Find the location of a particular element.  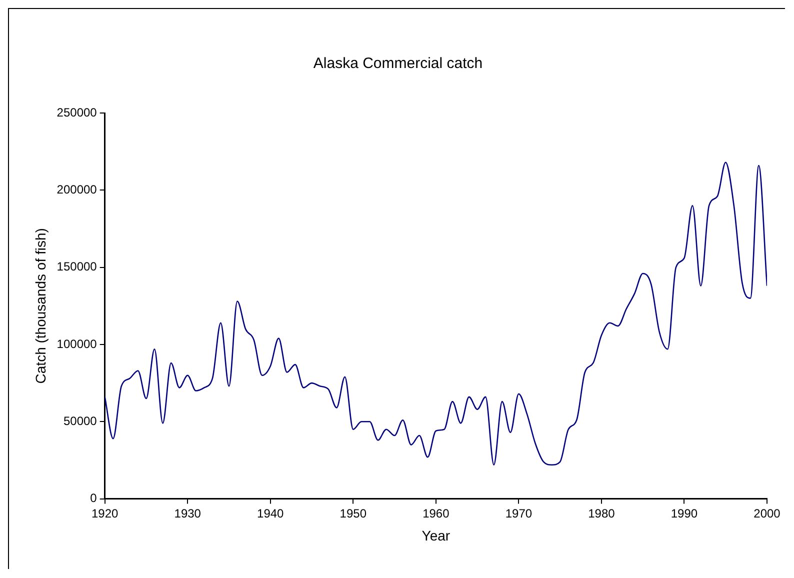

x-tick-label: 1980 is located at coordinates (602, 513).